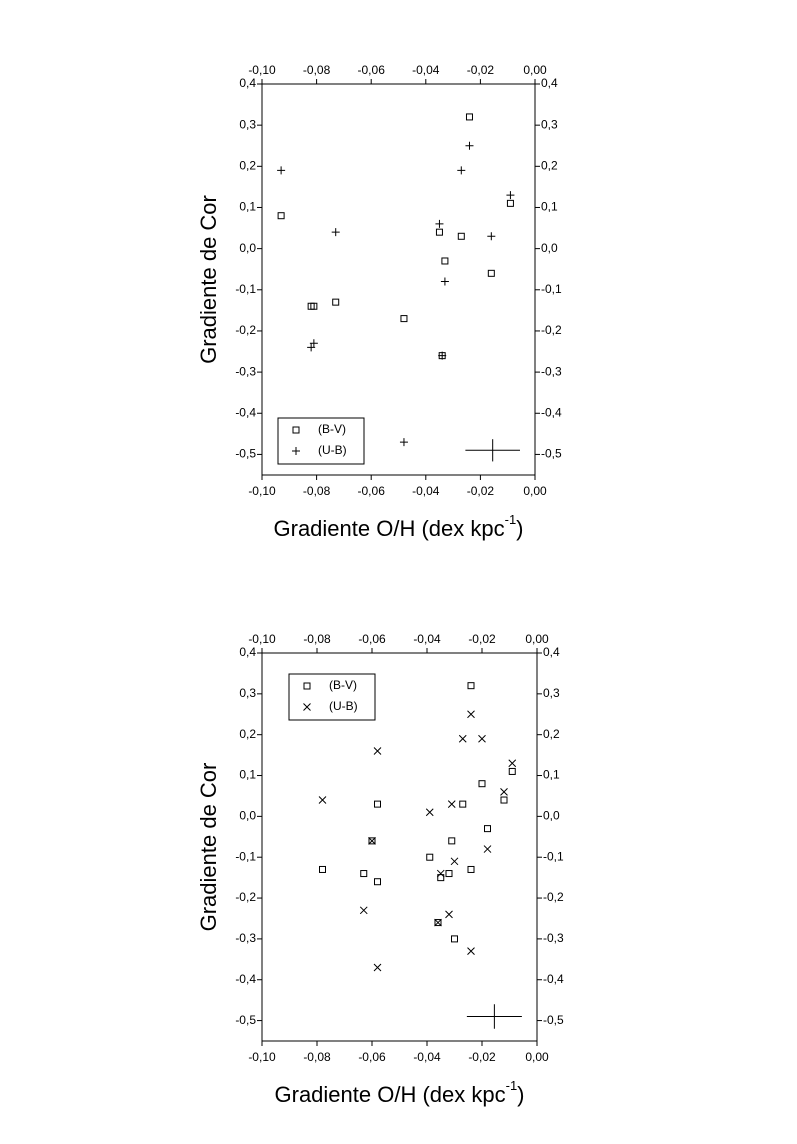  What do you see at coordinates (553, 979) in the screenshot?
I see `y-tick-label-right: -0,4` at bounding box center [553, 979].